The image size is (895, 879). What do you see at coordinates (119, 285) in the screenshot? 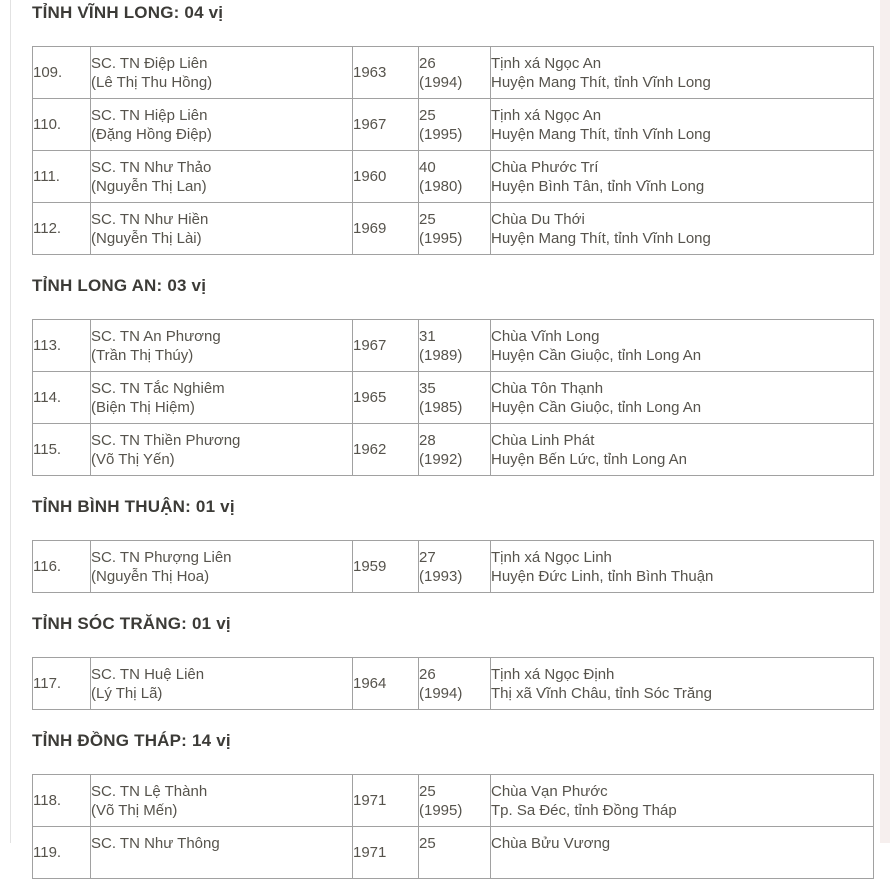
I see `province-section-title: TỈNH LONG AN: 03 vị` at bounding box center [119, 285].